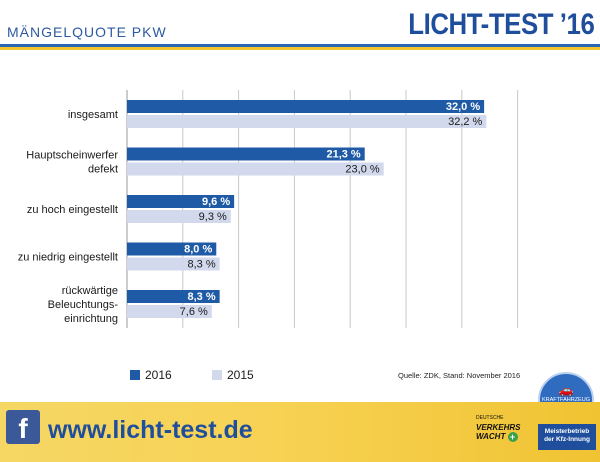 This screenshot has width=600, height=462. Describe the element at coordinates (68, 258) in the screenshot. I see `category-label-3: zu niedrig eingestellt` at that location.